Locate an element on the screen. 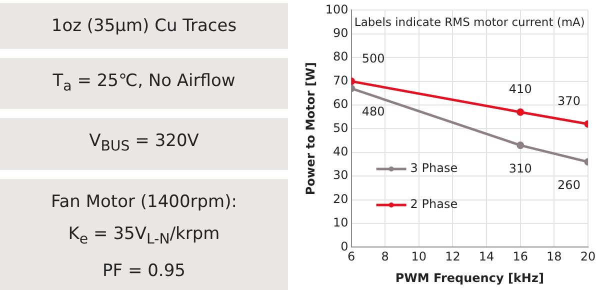 The image size is (600, 290). text: T$_{a}$ = 25℃, No Airflow is located at coordinates (144, 83).